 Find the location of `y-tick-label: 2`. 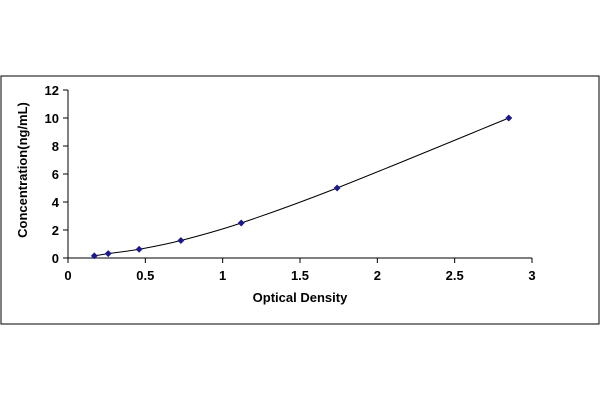

y-tick-label: 2 is located at coordinates (55, 230).